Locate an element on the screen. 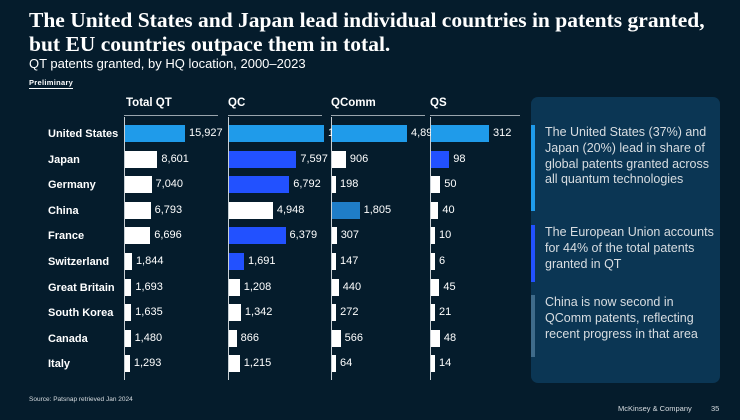 The width and height of the screenshot is (740, 420). data-label: 40 is located at coordinates (448, 209).